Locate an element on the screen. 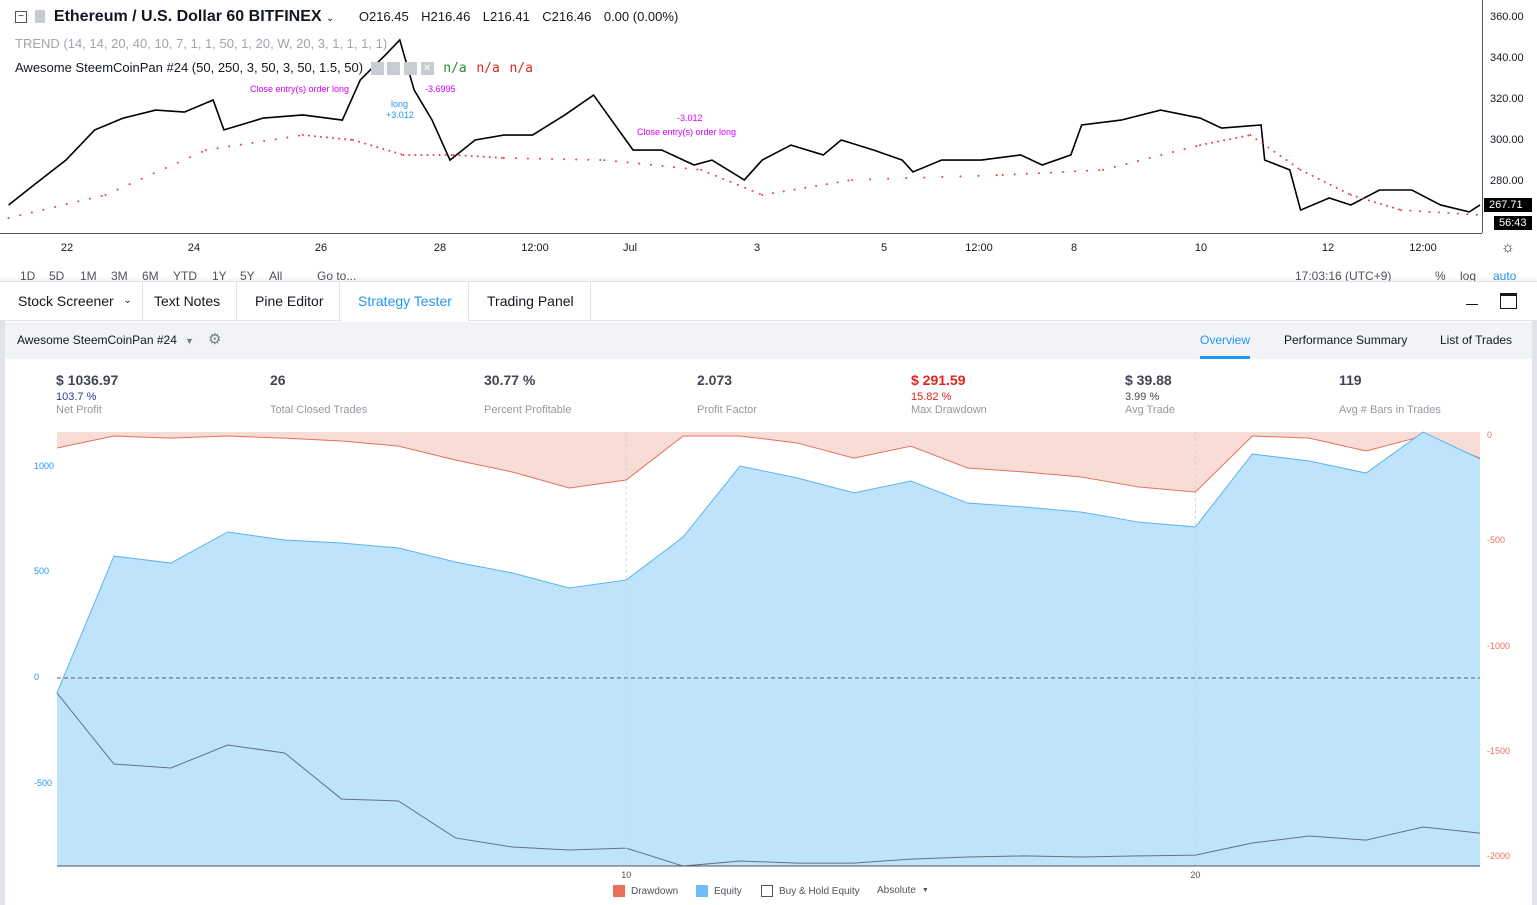 Image resolution: width=1537 pixels, height=905 pixels. stat-label: Avg Trade is located at coordinates (1150, 410).